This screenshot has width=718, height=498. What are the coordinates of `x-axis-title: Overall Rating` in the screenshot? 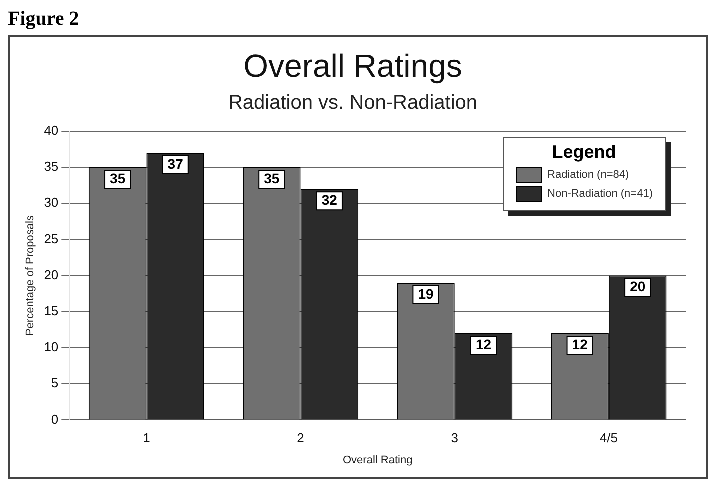 It's located at (377, 460).